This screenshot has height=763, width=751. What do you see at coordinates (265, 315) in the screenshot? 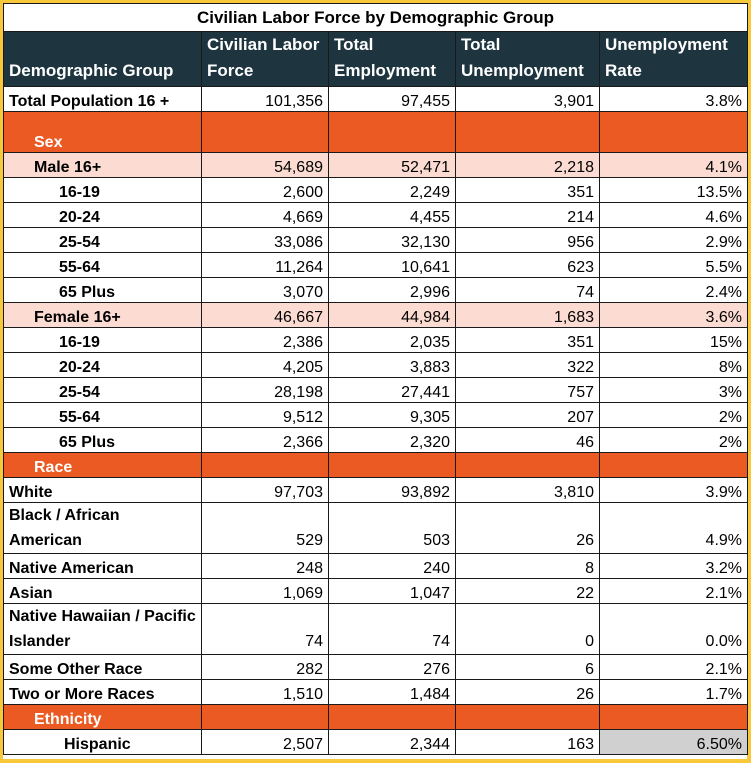
I see `female-labor-force: 46,667` at bounding box center [265, 315].